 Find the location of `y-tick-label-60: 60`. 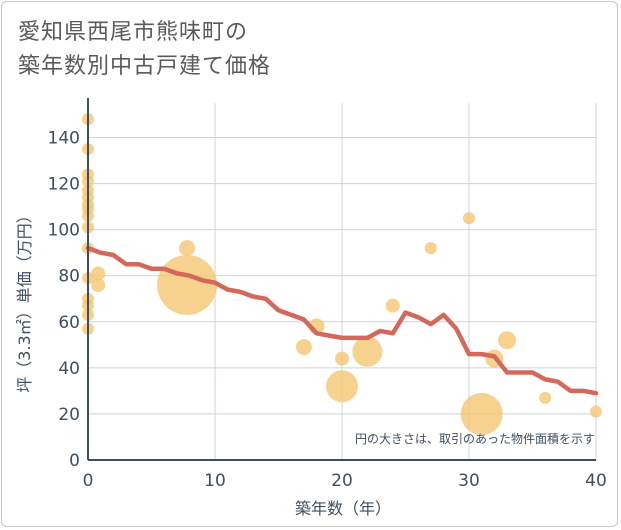

y-tick-label-60: 60 is located at coordinates (69, 323).